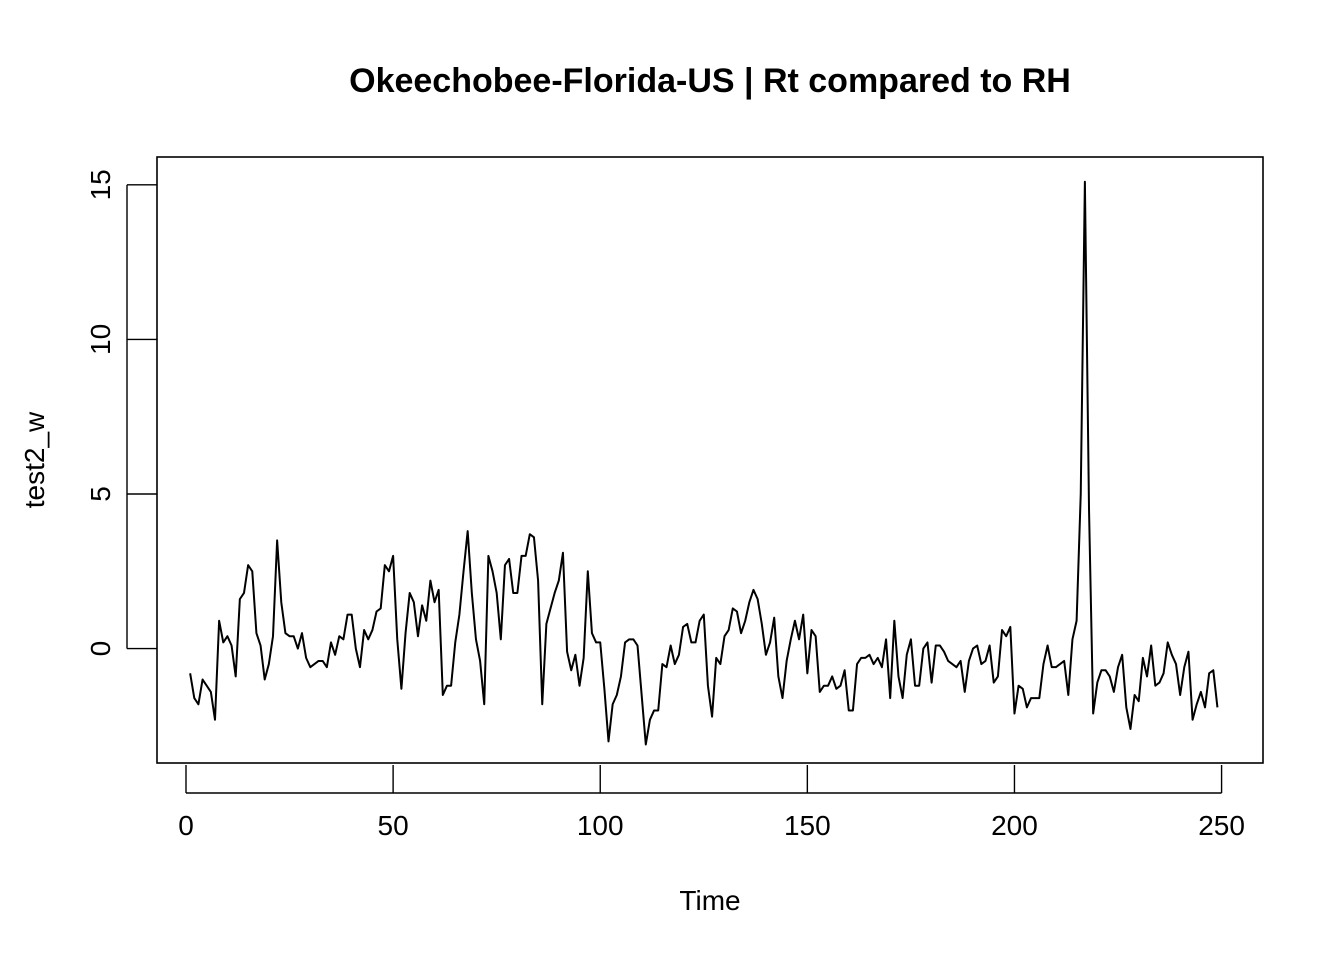  Describe the element at coordinates (1014, 825) in the screenshot. I see `x-tick-label: 200` at that location.